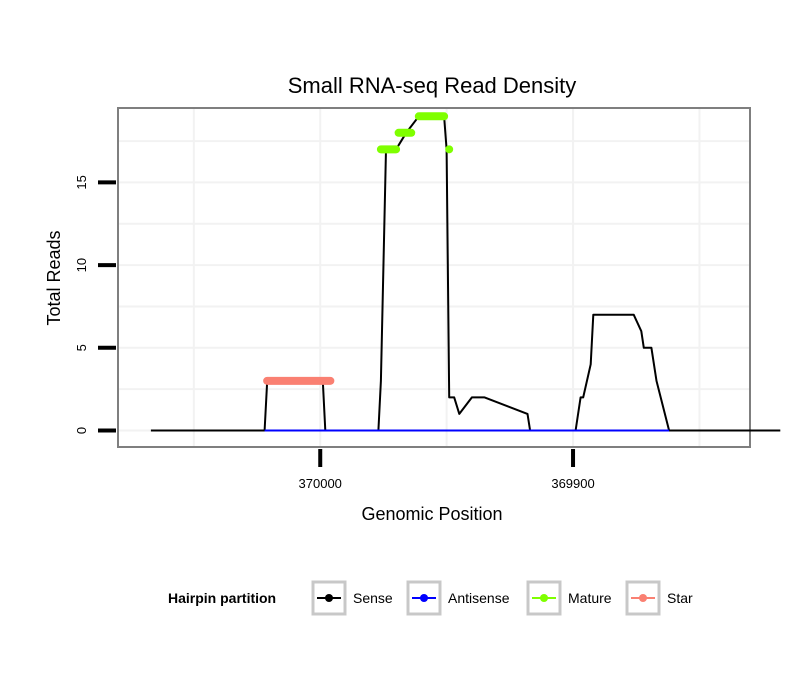 Image resolution: width=810 pixels, height=695 pixels. Describe the element at coordinates (449, 149) in the screenshot. I see `series-point-mature` at that location.